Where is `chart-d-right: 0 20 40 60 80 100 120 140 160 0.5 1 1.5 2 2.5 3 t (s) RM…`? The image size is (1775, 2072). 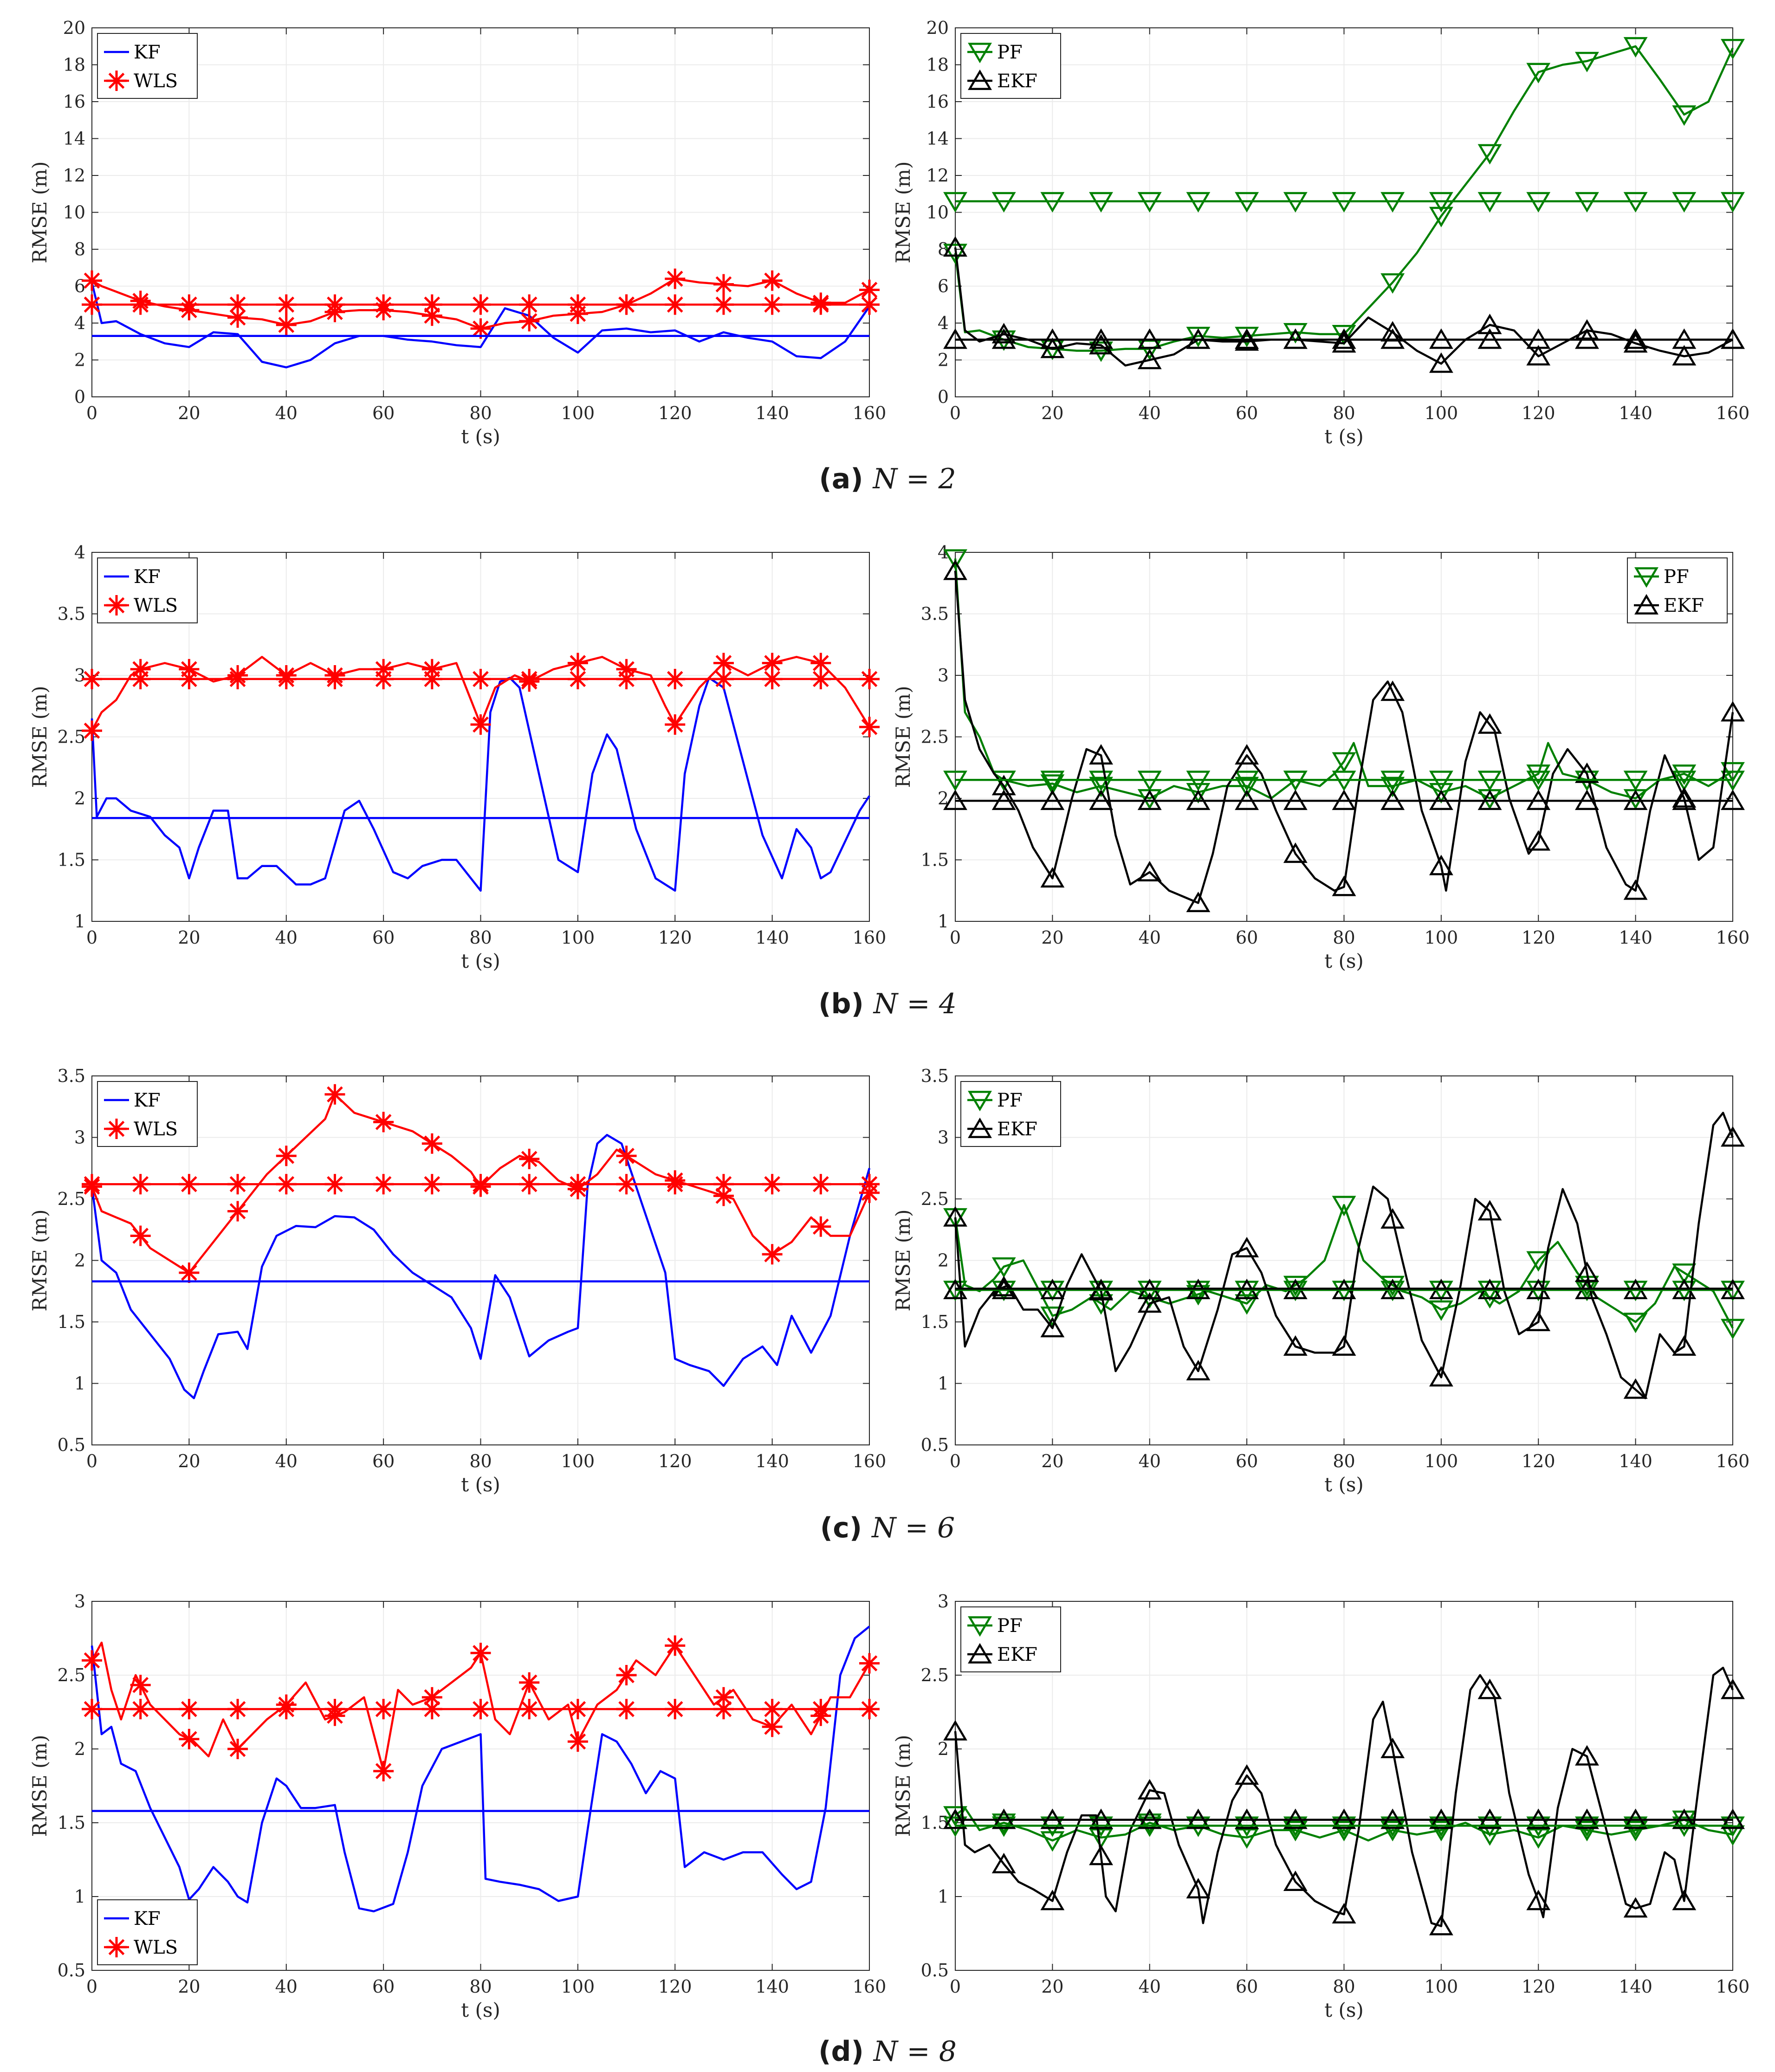 chart-d-right: 0 20 40 60 80 100 120 140 160 0.5 1 1.5 2 2.5 3 t (s) RM… is located at coordinates (1320, 1806).